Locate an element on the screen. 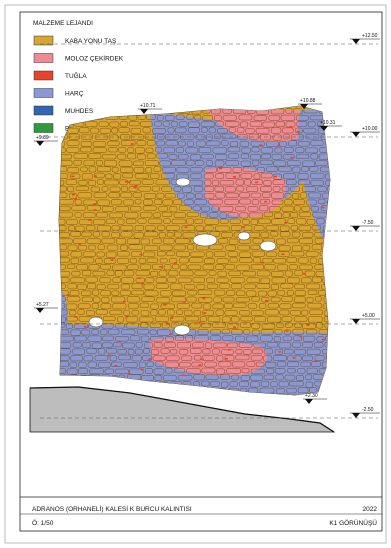 This screenshot has height=548, width=391. legend-item: KABA YONU TAŞ is located at coordinates (75, 40).